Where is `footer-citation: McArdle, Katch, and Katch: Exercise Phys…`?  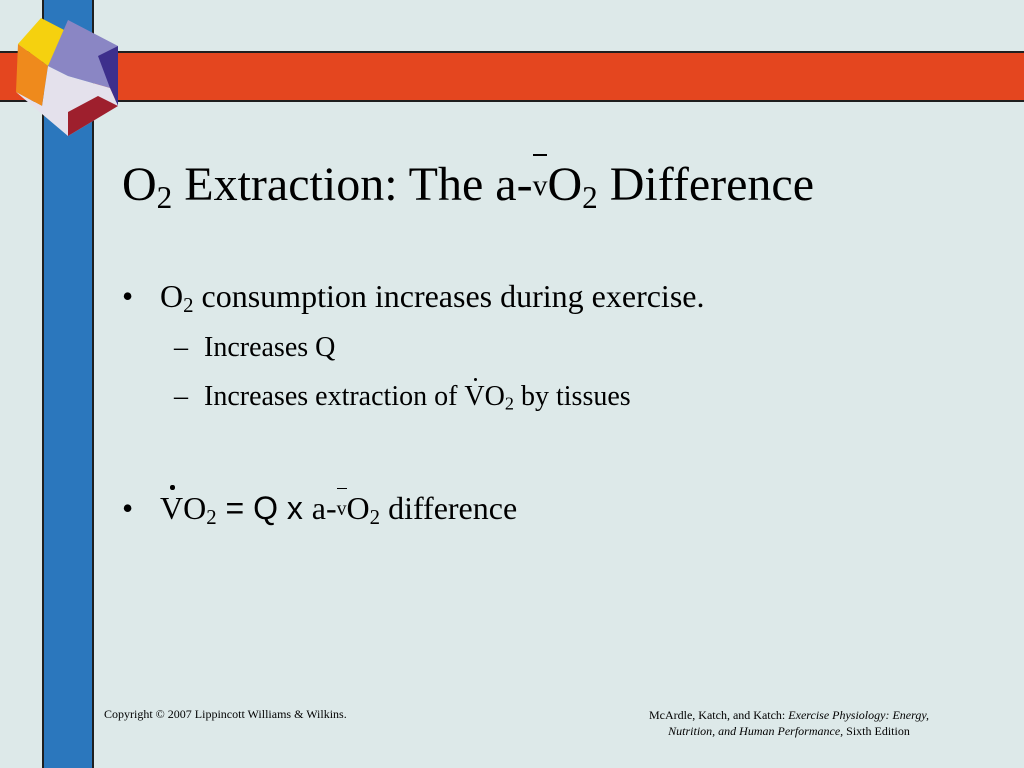 footer-citation: McArdle, Katch, and Katch: Exercise Phys… is located at coordinates (789, 723).